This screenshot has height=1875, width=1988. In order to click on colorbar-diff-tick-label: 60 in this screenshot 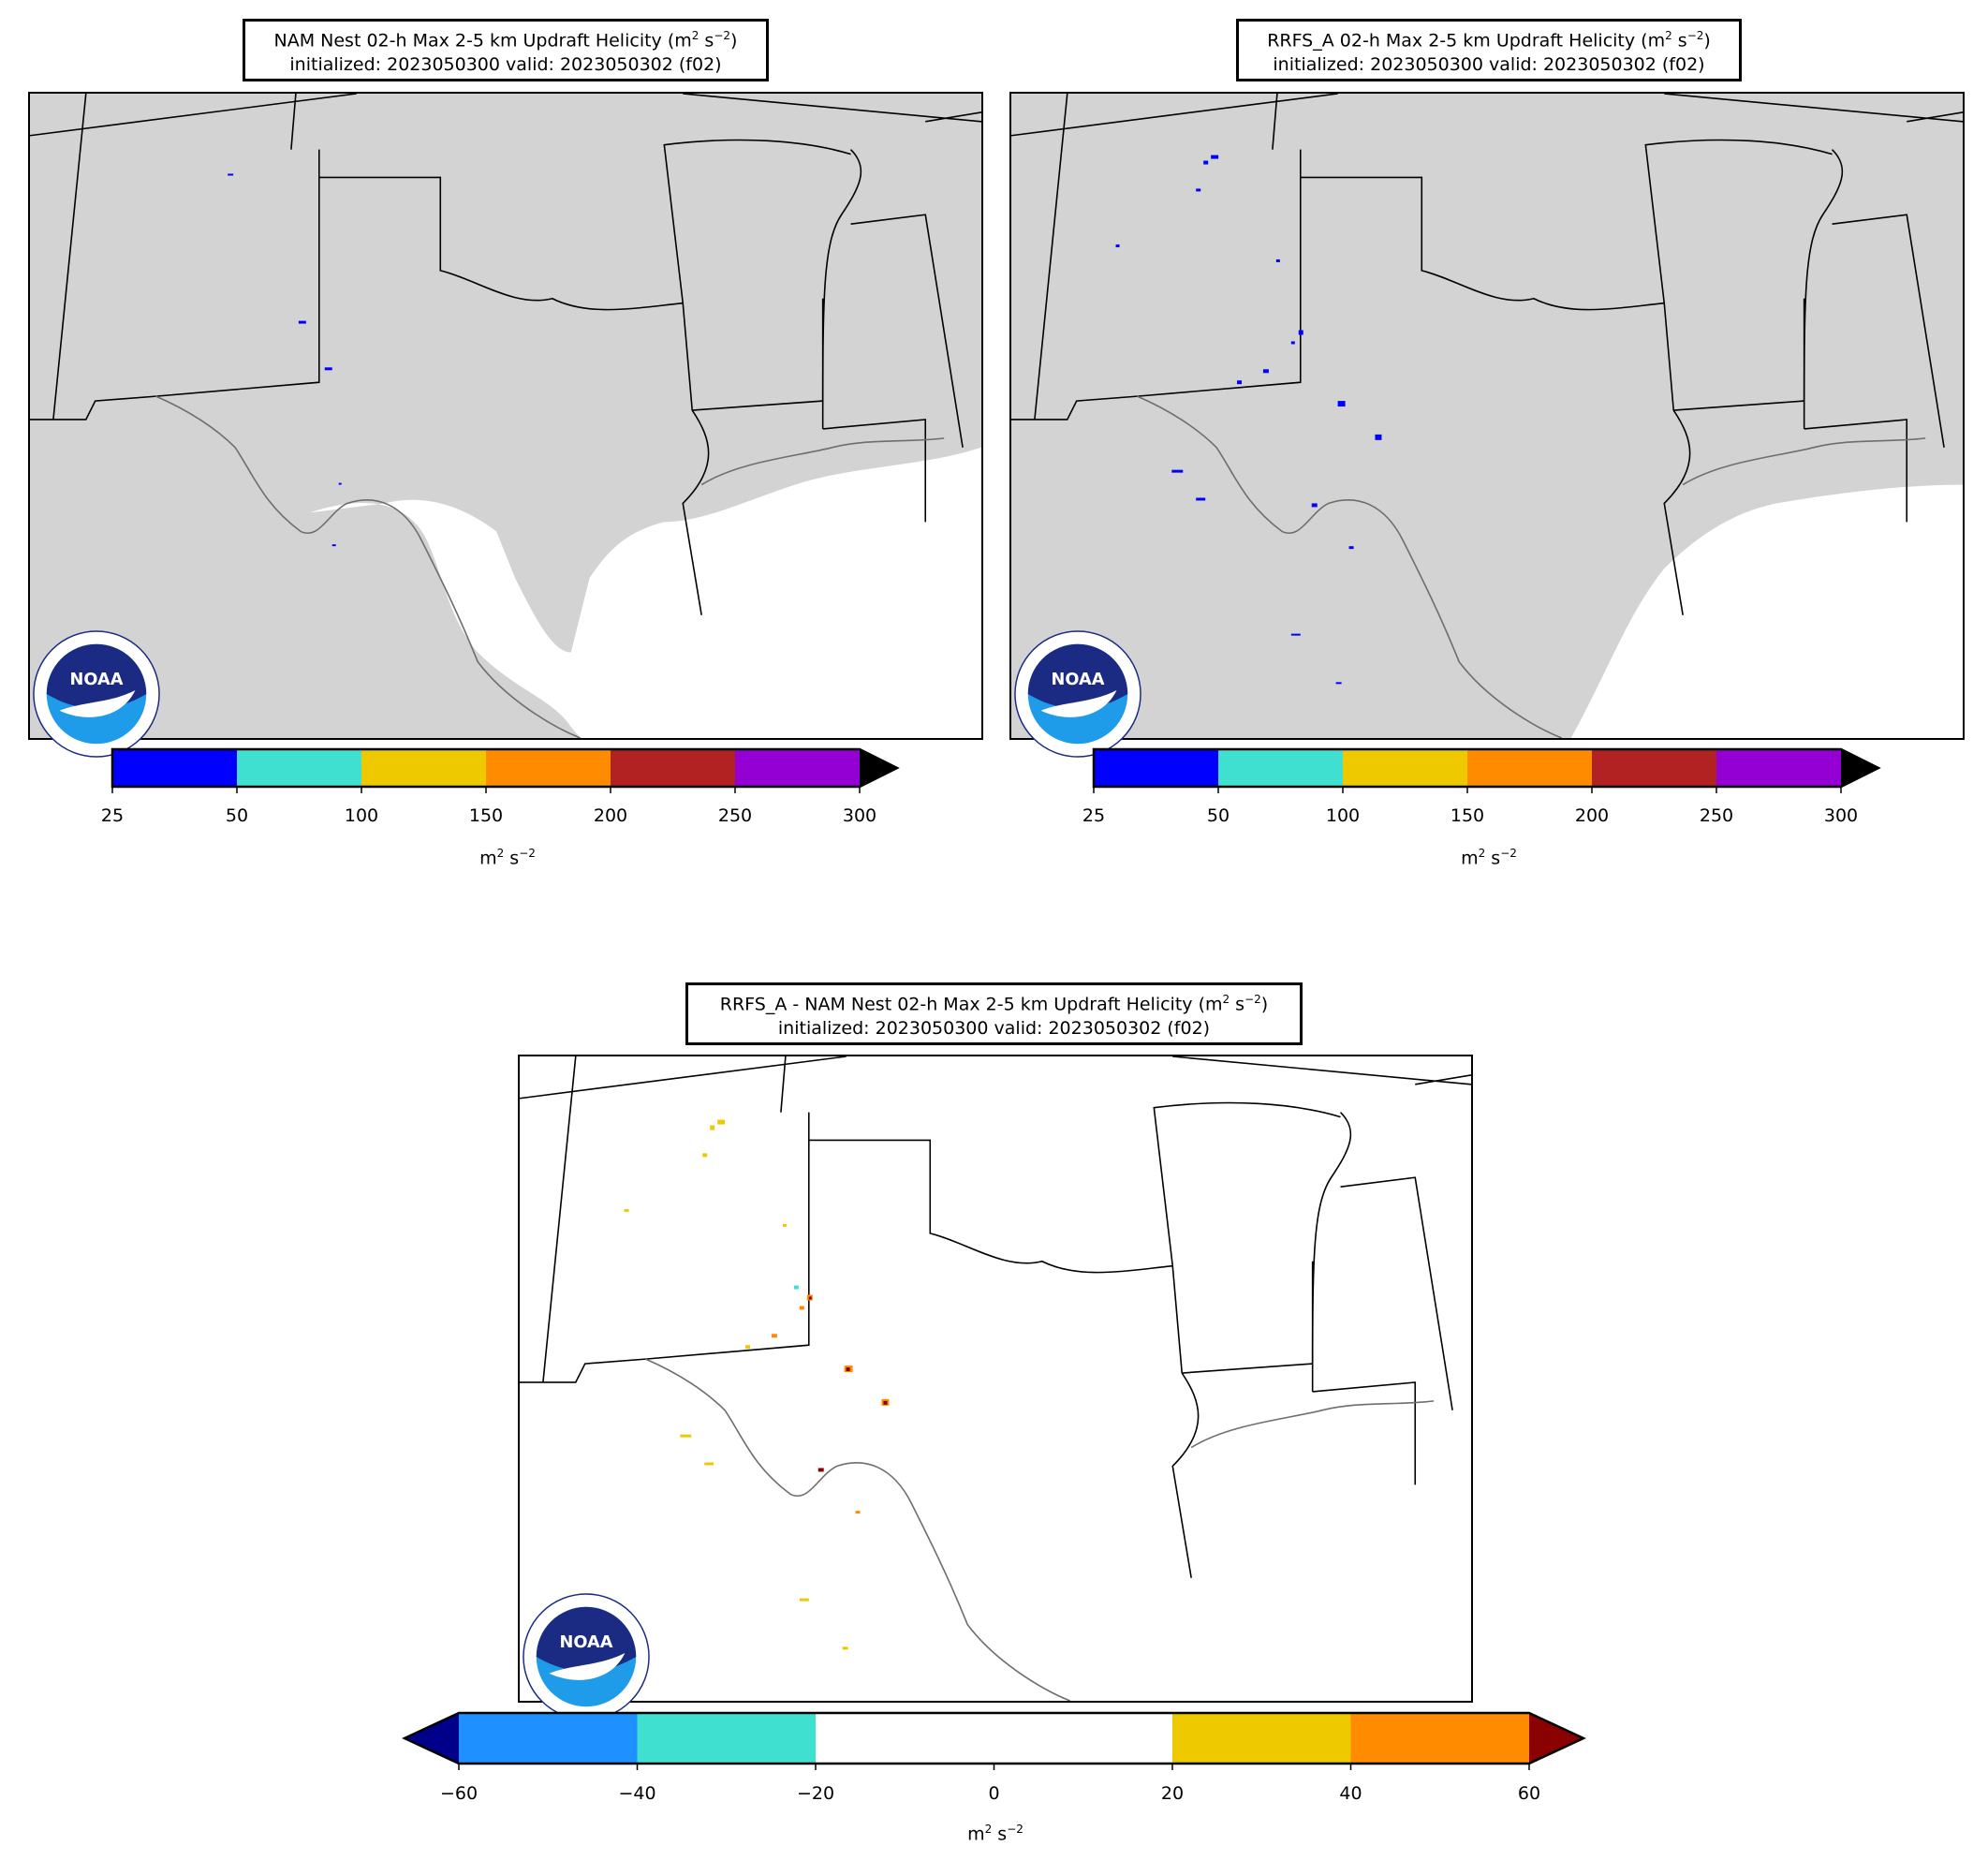, I will do `click(1529, 1794)`.